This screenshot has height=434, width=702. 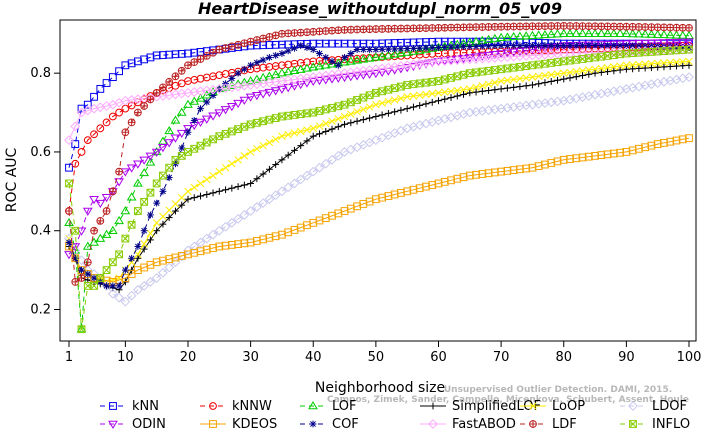 What do you see at coordinates (438, 357) in the screenshot?
I see `x-tick-label: 60` at bounding box center [438, 357].